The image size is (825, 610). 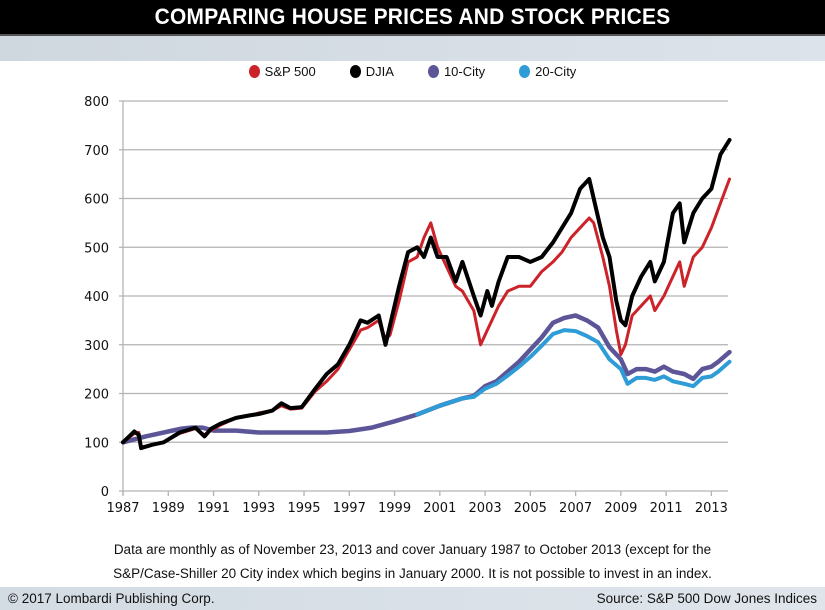 What do you see at coordinates (433, 71) in the screenshot?
I see `10-city-swatch-icon` at bounding box center [433, 71].